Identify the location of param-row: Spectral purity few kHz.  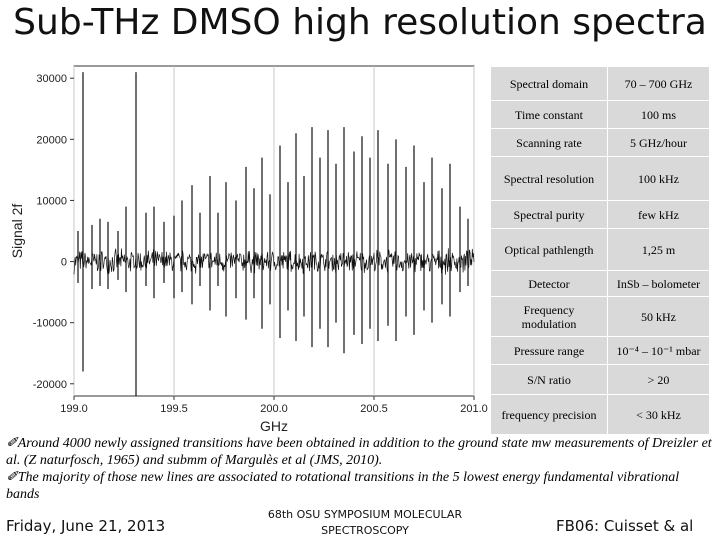
(600, 214).